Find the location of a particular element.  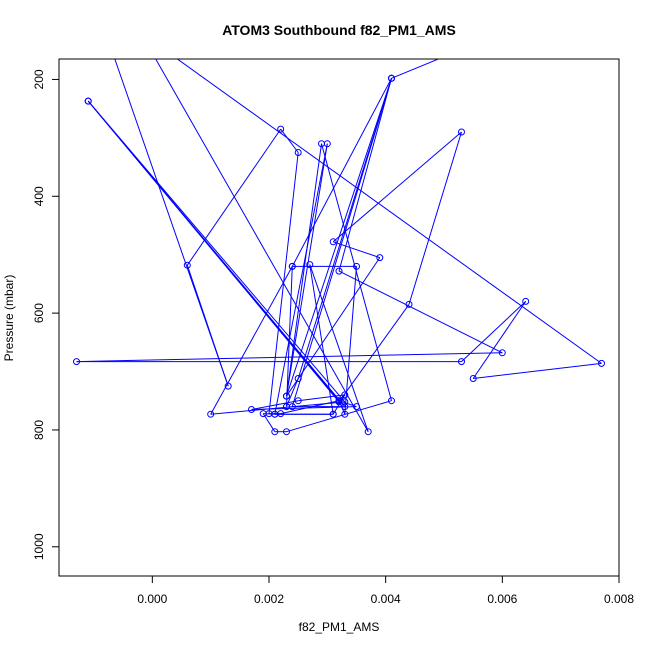

x-tick-label: 0.000 is located at coordinates (152, 599).